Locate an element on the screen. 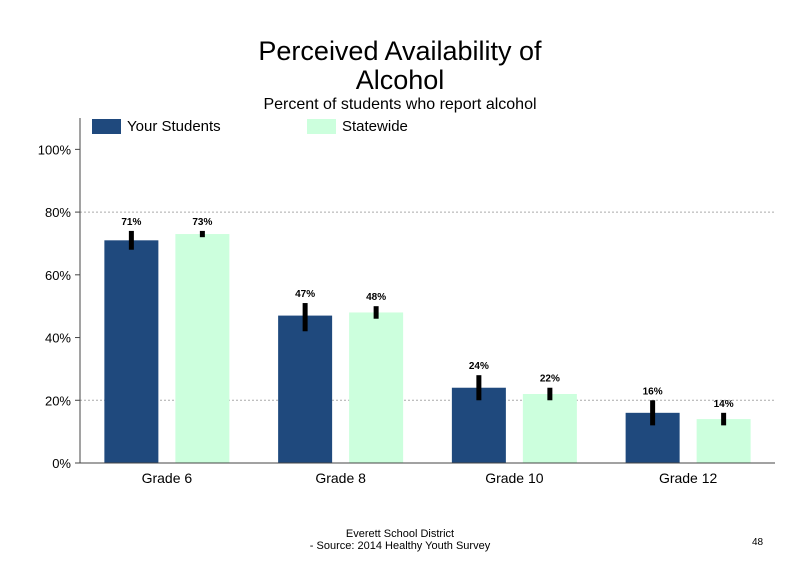 This screenshot has height=568, width=800. chart-title: Perceived Availability of Alcohol is located at coordinates (400, 66).